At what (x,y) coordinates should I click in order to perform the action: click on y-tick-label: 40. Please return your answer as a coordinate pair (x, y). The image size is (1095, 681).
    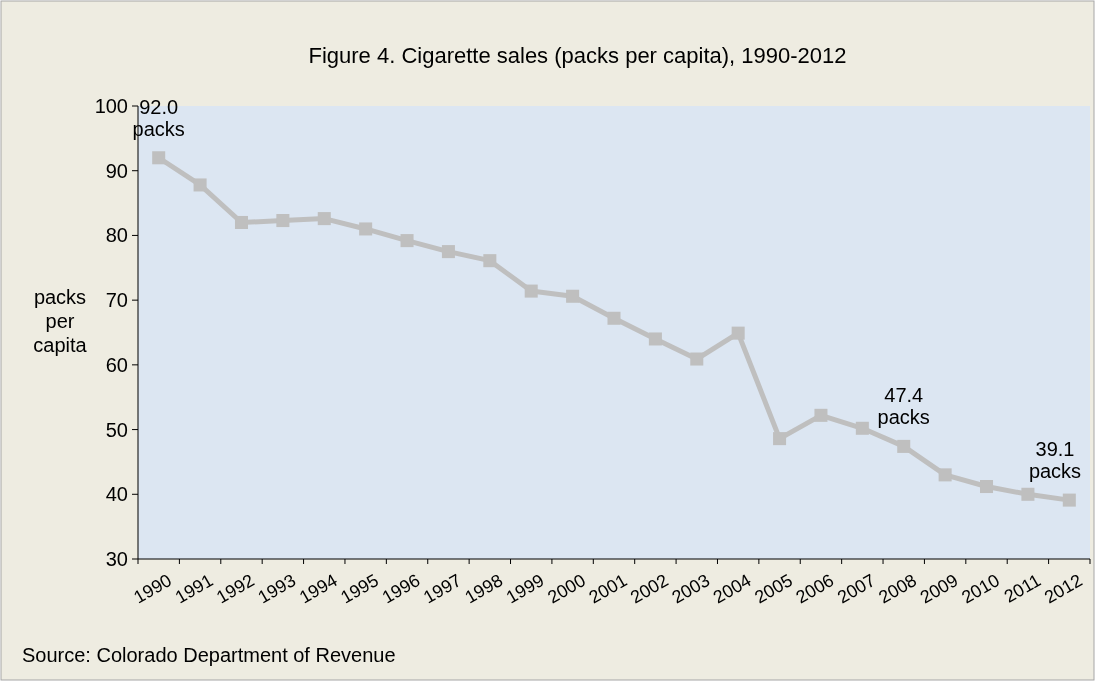
    Looking at the image, I should click on (116, 494).